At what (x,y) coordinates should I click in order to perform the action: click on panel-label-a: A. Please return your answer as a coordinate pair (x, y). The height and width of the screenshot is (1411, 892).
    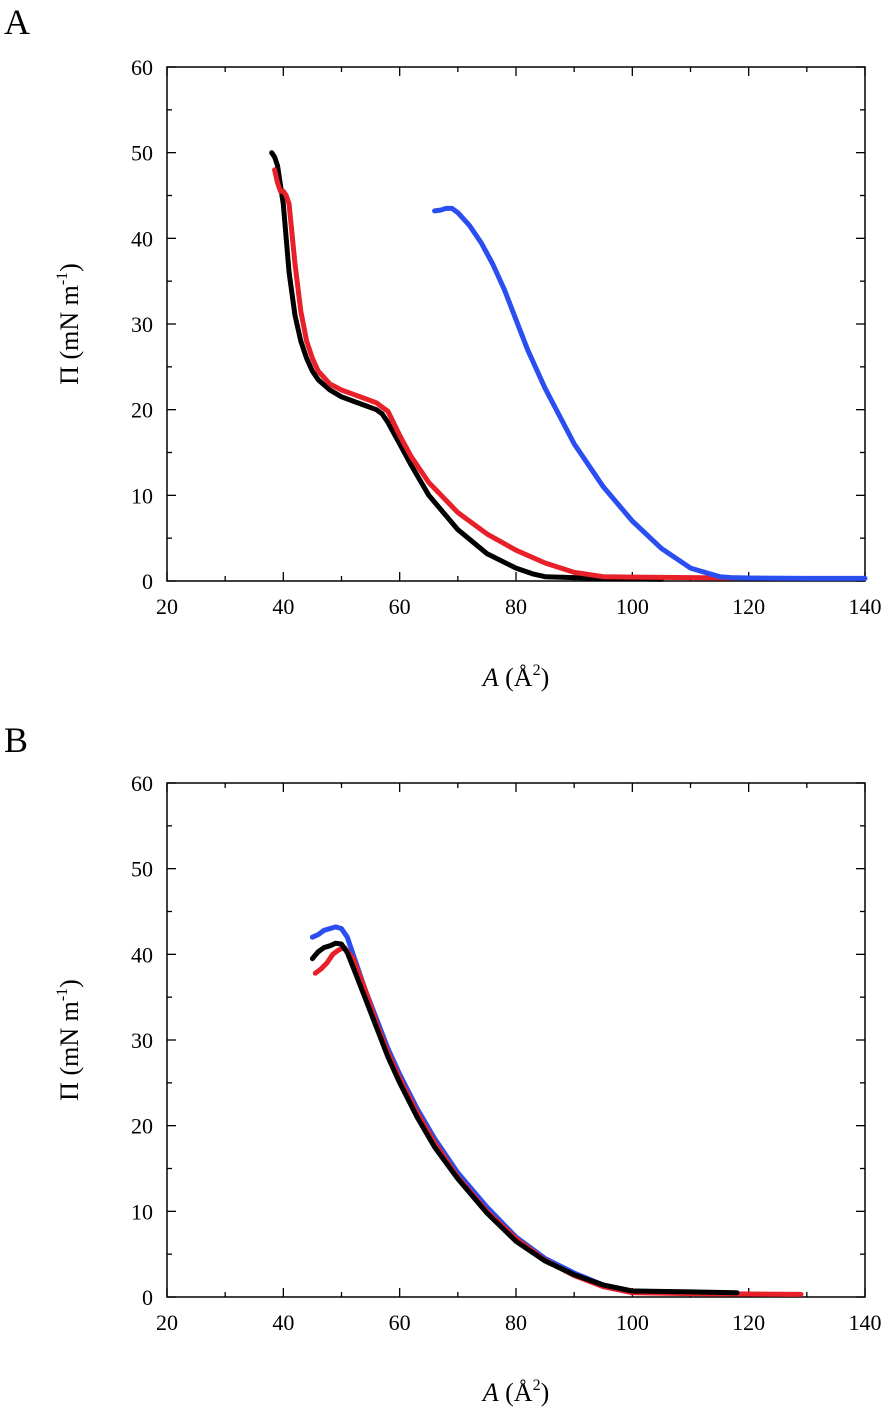
    Looking at the image, I should click on (17, 22).